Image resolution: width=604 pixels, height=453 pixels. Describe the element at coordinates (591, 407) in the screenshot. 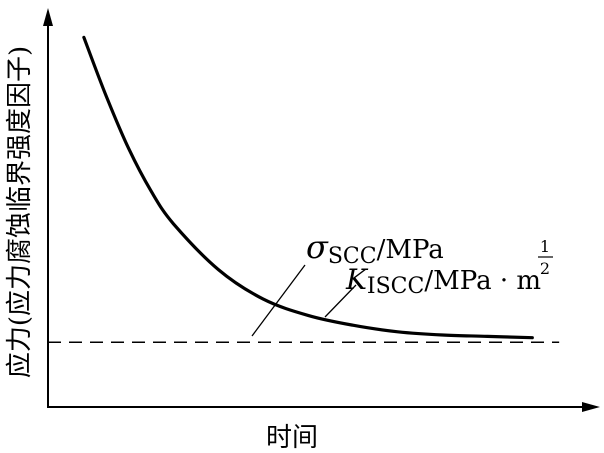

I see `x-axis-arrow` at that location.